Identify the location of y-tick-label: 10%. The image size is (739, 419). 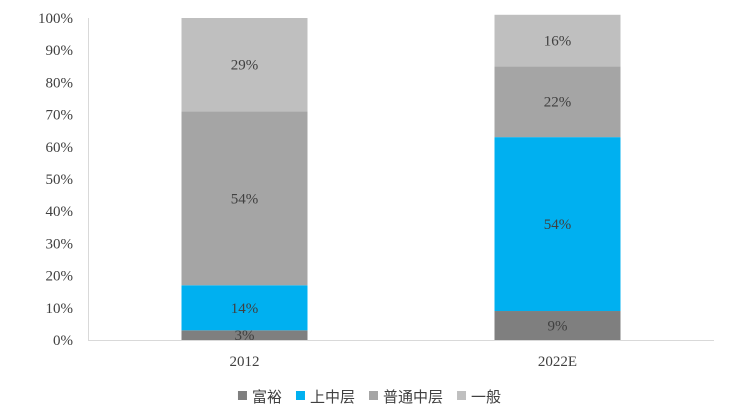
(60, 309).